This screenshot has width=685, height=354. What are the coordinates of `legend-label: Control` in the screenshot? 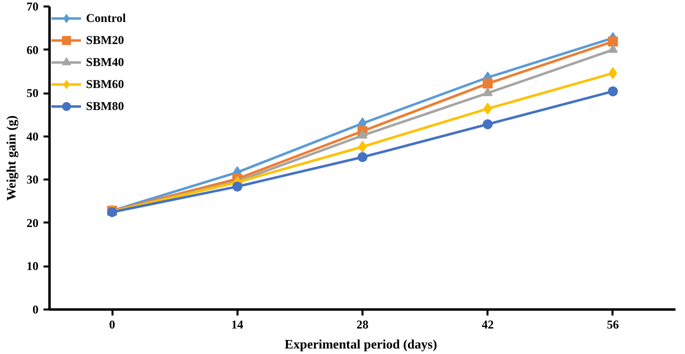 It's located at (106, 18).